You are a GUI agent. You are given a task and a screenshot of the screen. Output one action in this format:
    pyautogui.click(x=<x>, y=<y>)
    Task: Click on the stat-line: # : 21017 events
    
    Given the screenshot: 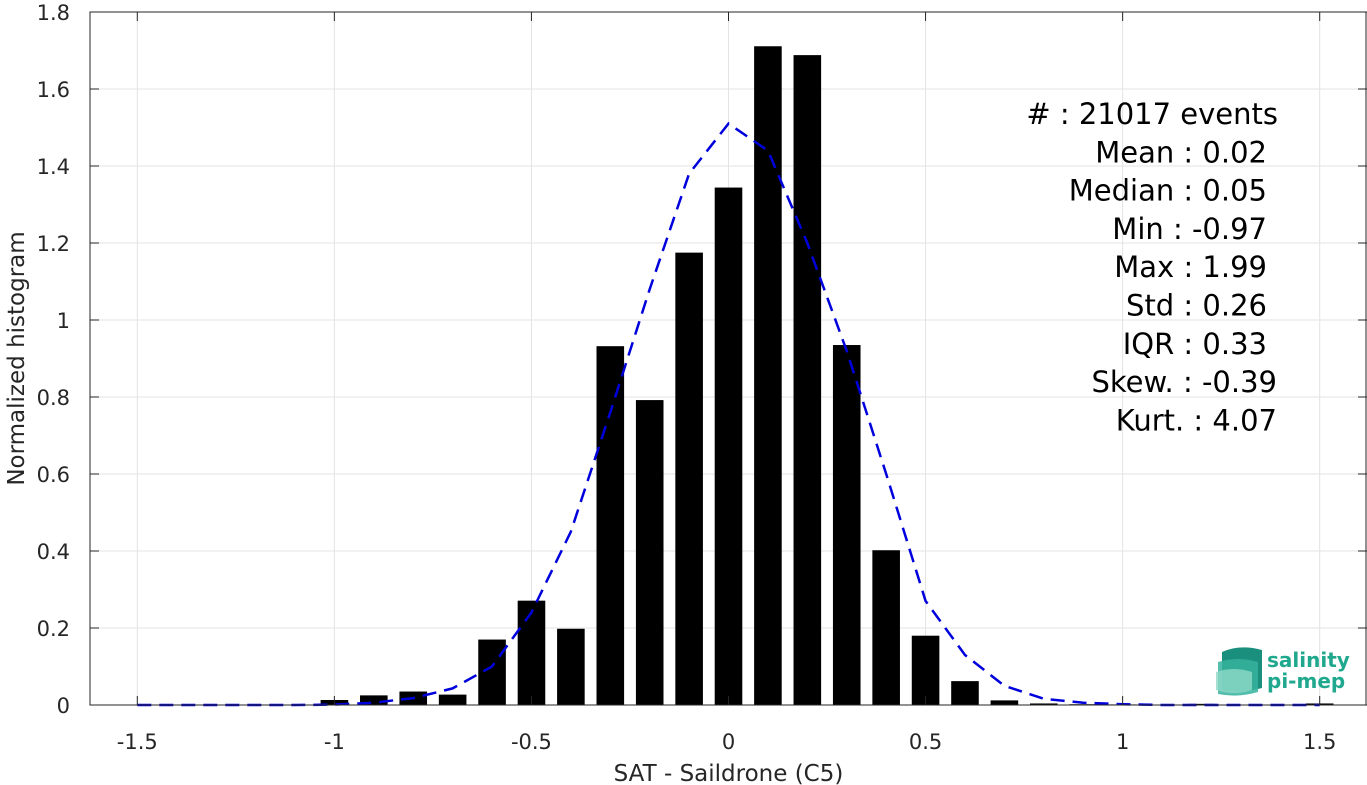 What is the action you would take?
    pyautogui.click(x=1152, y=114)
    